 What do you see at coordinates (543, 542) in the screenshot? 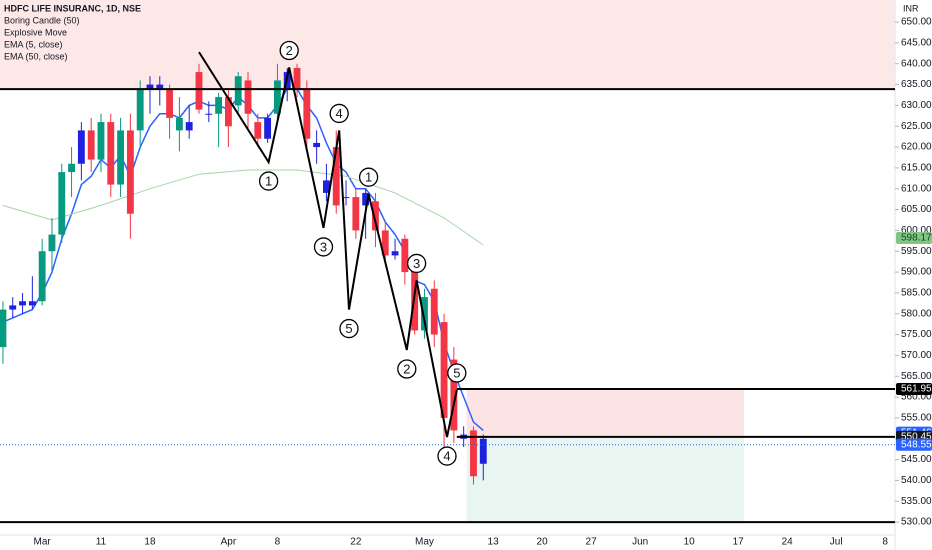
I see `x-tick-label: 20` at bounding box center [543, 542].